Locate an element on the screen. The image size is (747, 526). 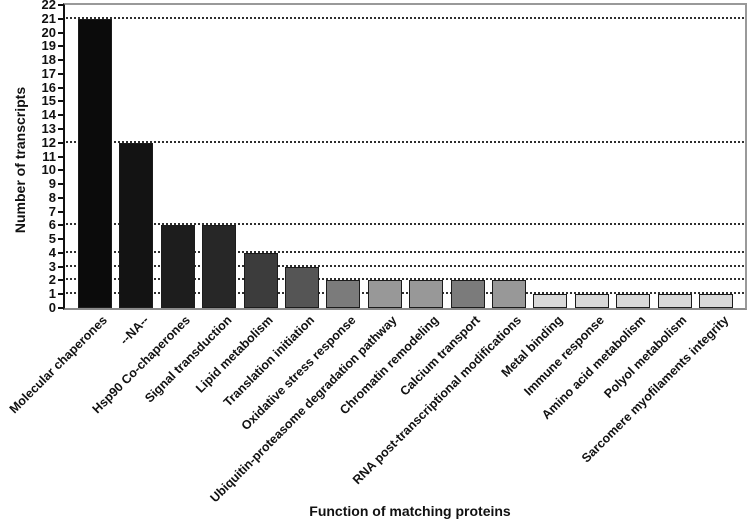
x-tick-label: --NA-- is located at coordinates (134, 330).